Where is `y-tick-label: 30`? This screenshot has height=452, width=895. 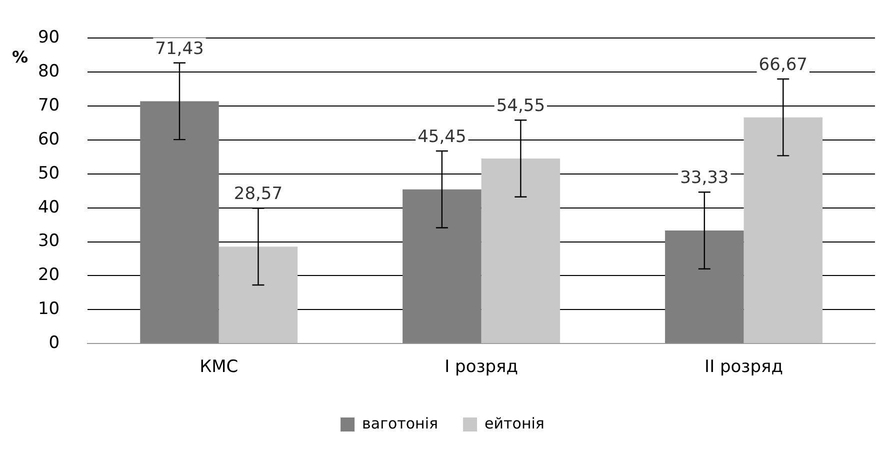
y-tick-label: 30 is located at coordinates (49, 241).